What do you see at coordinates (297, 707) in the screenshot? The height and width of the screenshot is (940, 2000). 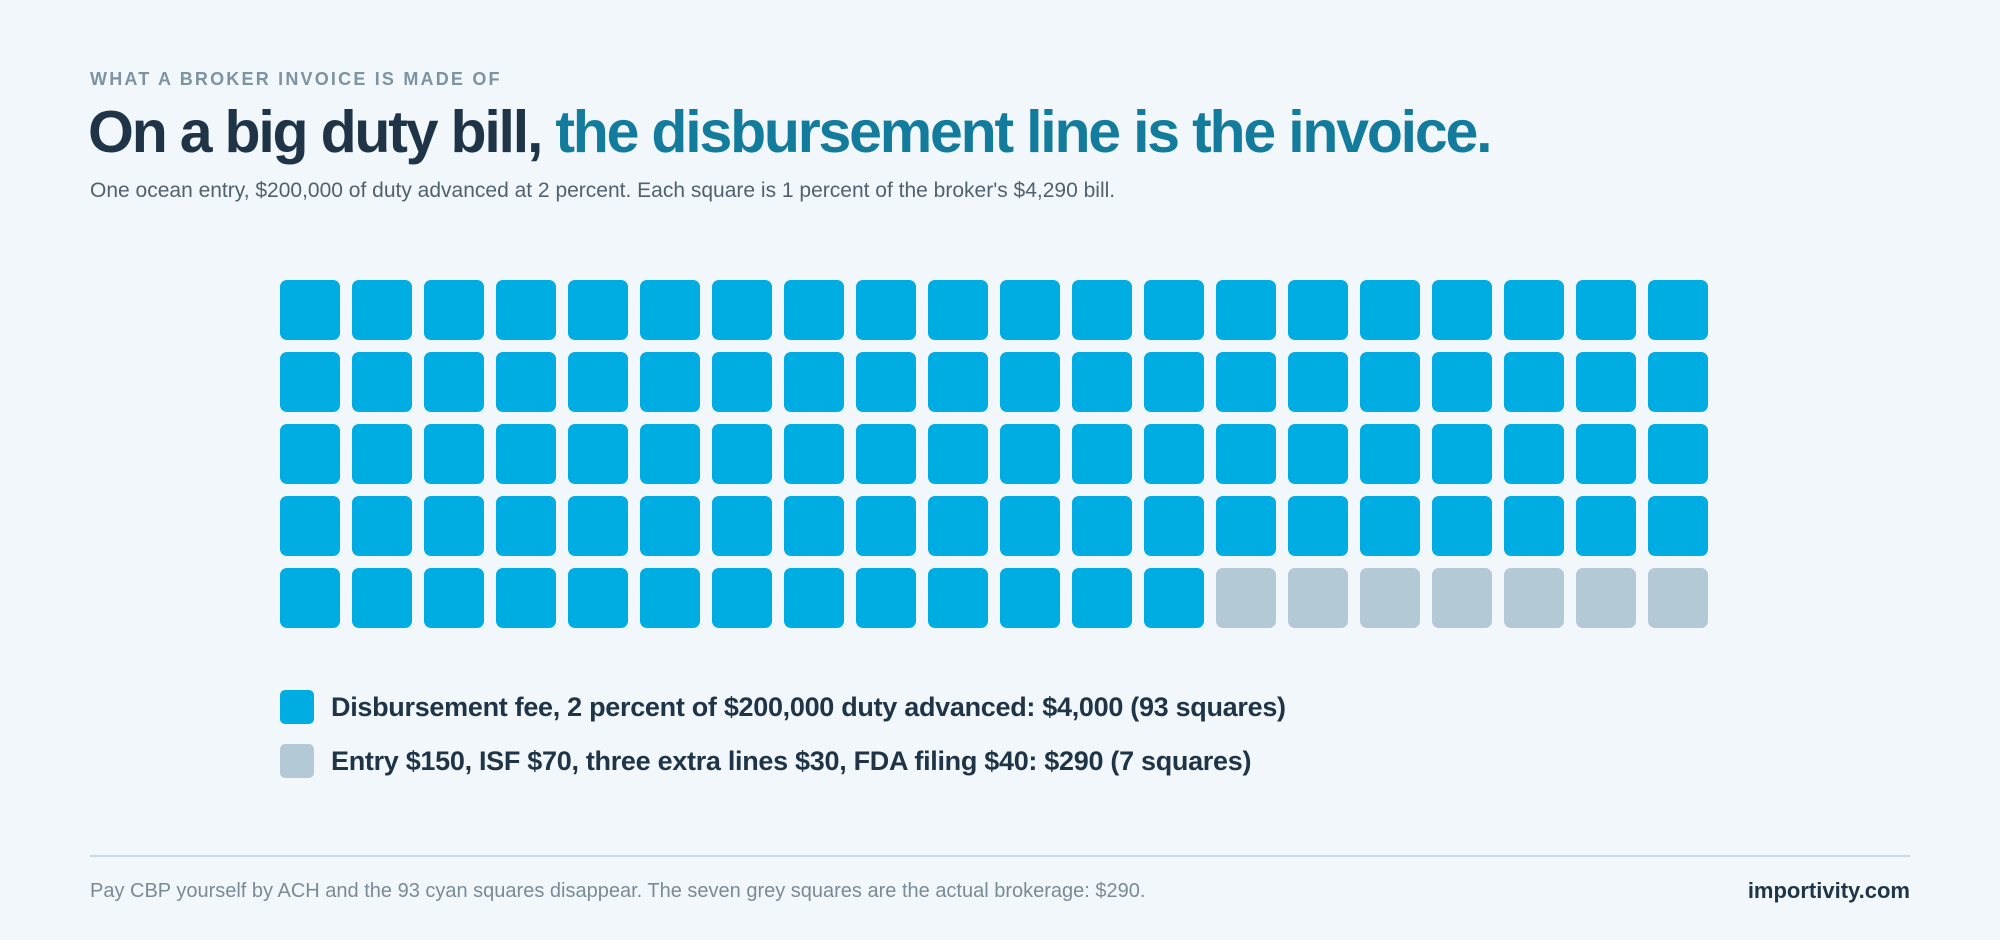 I see `legend-swatch-disbursement` at bounding box center [297, 707].